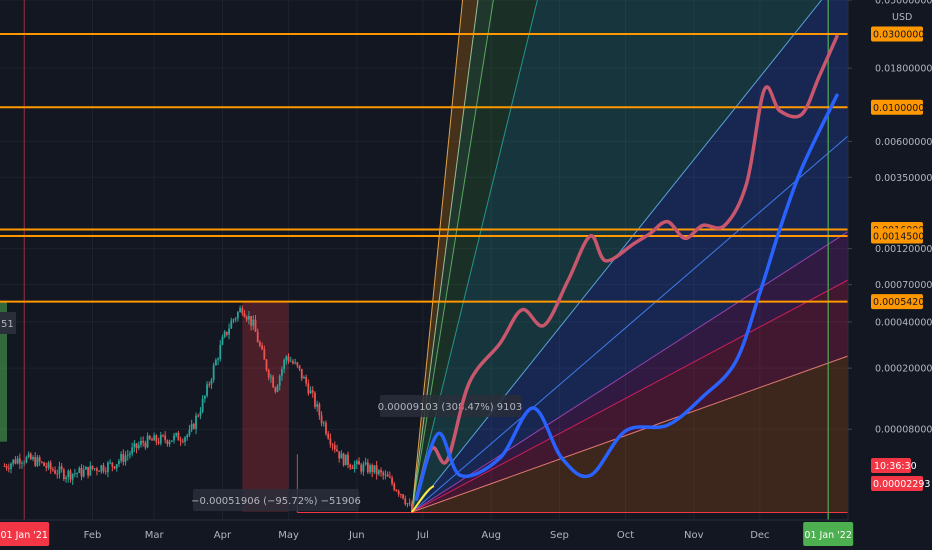 Image resolution: width=932 pixels, height=550 pixels. I want to click on price-tick-label: 0.05000000, so click(903, 3).